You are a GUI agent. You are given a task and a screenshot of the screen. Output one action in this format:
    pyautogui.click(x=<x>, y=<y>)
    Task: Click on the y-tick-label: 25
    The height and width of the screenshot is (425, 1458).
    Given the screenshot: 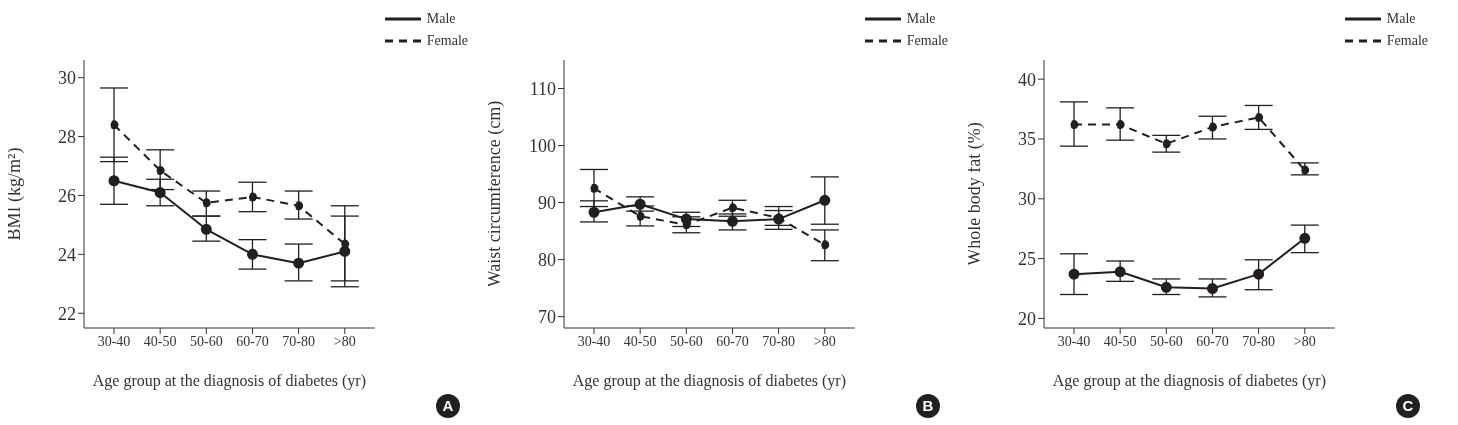 What is the action you would take?
    pyautogui.click(x=1027, y=259)
    